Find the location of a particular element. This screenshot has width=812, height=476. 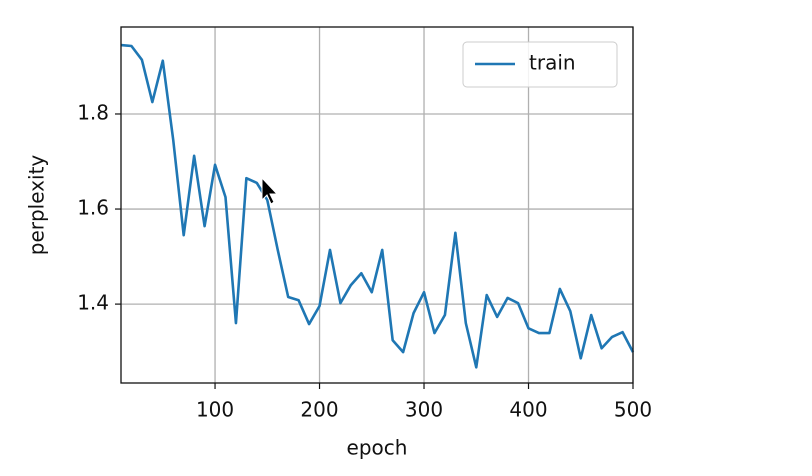

y-tick-label: 1.8 is located at coordinates (93, 112).